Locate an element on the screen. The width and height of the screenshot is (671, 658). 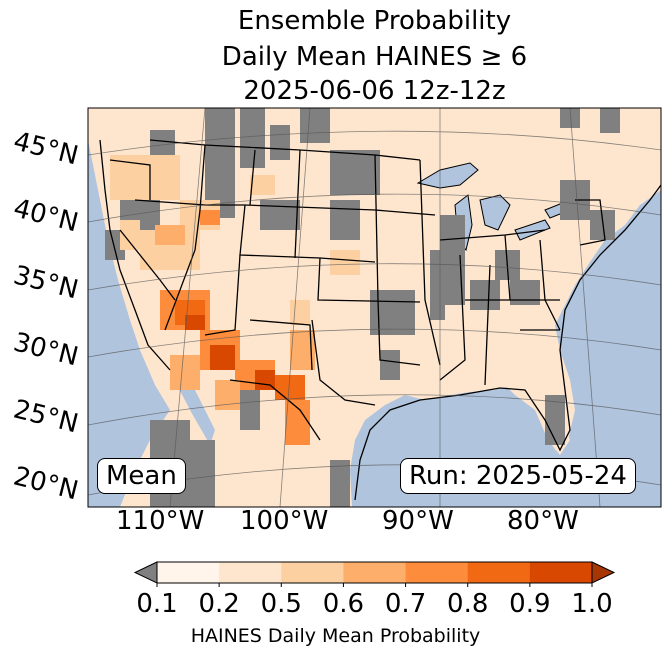
lon-label-100: 100°W is located at coordinates (284, 521).